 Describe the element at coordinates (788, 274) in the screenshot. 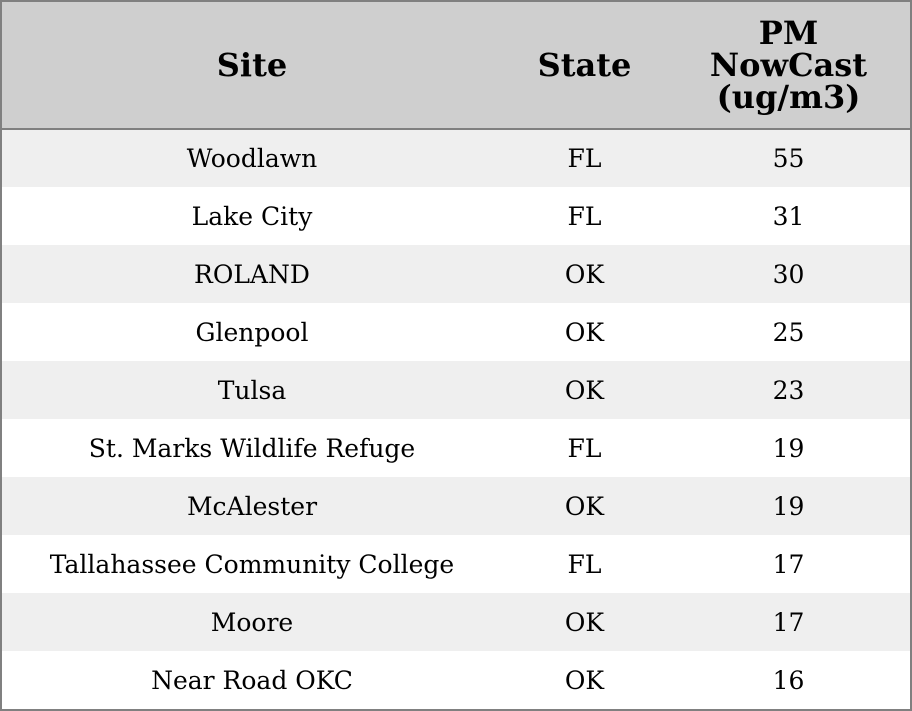

I see `pm-value-cell: 30` at that location.